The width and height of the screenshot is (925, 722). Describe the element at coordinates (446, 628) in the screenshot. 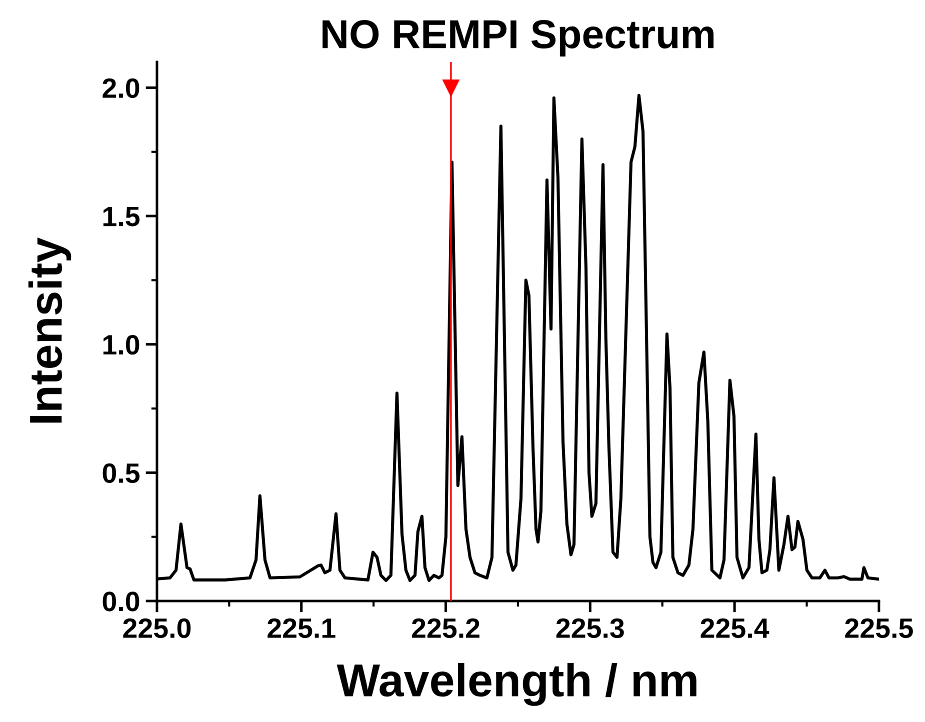

I see `x-tick-label: 225.2` at that location.